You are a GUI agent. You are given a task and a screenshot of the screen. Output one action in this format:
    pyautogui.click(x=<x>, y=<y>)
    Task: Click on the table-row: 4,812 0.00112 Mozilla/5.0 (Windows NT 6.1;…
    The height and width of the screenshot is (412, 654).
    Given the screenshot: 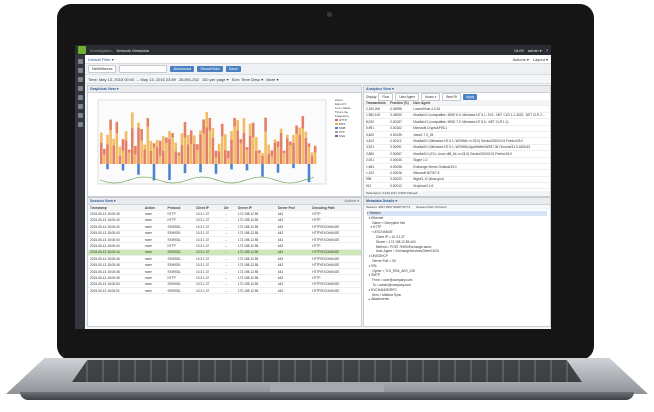 What is the action you would take?
    pyautogui.click(x=457, y=141)
    